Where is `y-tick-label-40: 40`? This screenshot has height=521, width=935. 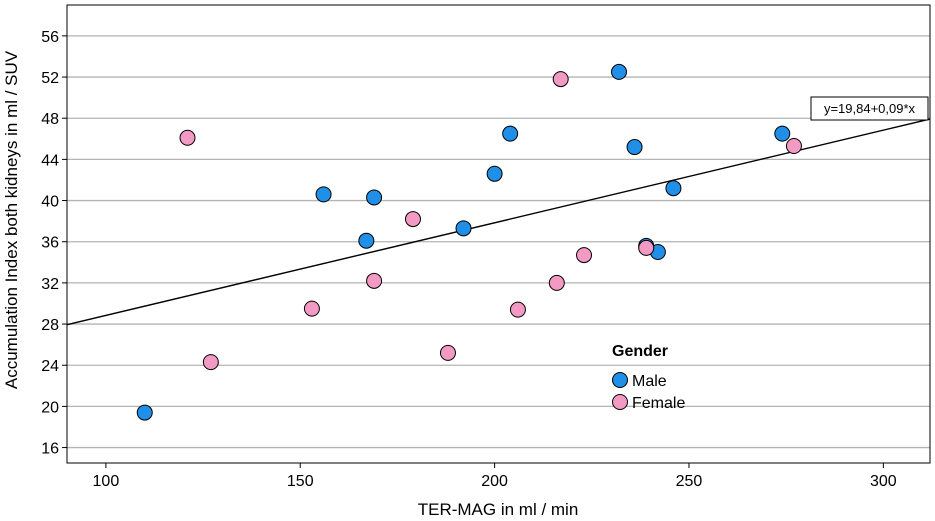 y-tick-label-40: 40 is located at coordinates (50, 202).